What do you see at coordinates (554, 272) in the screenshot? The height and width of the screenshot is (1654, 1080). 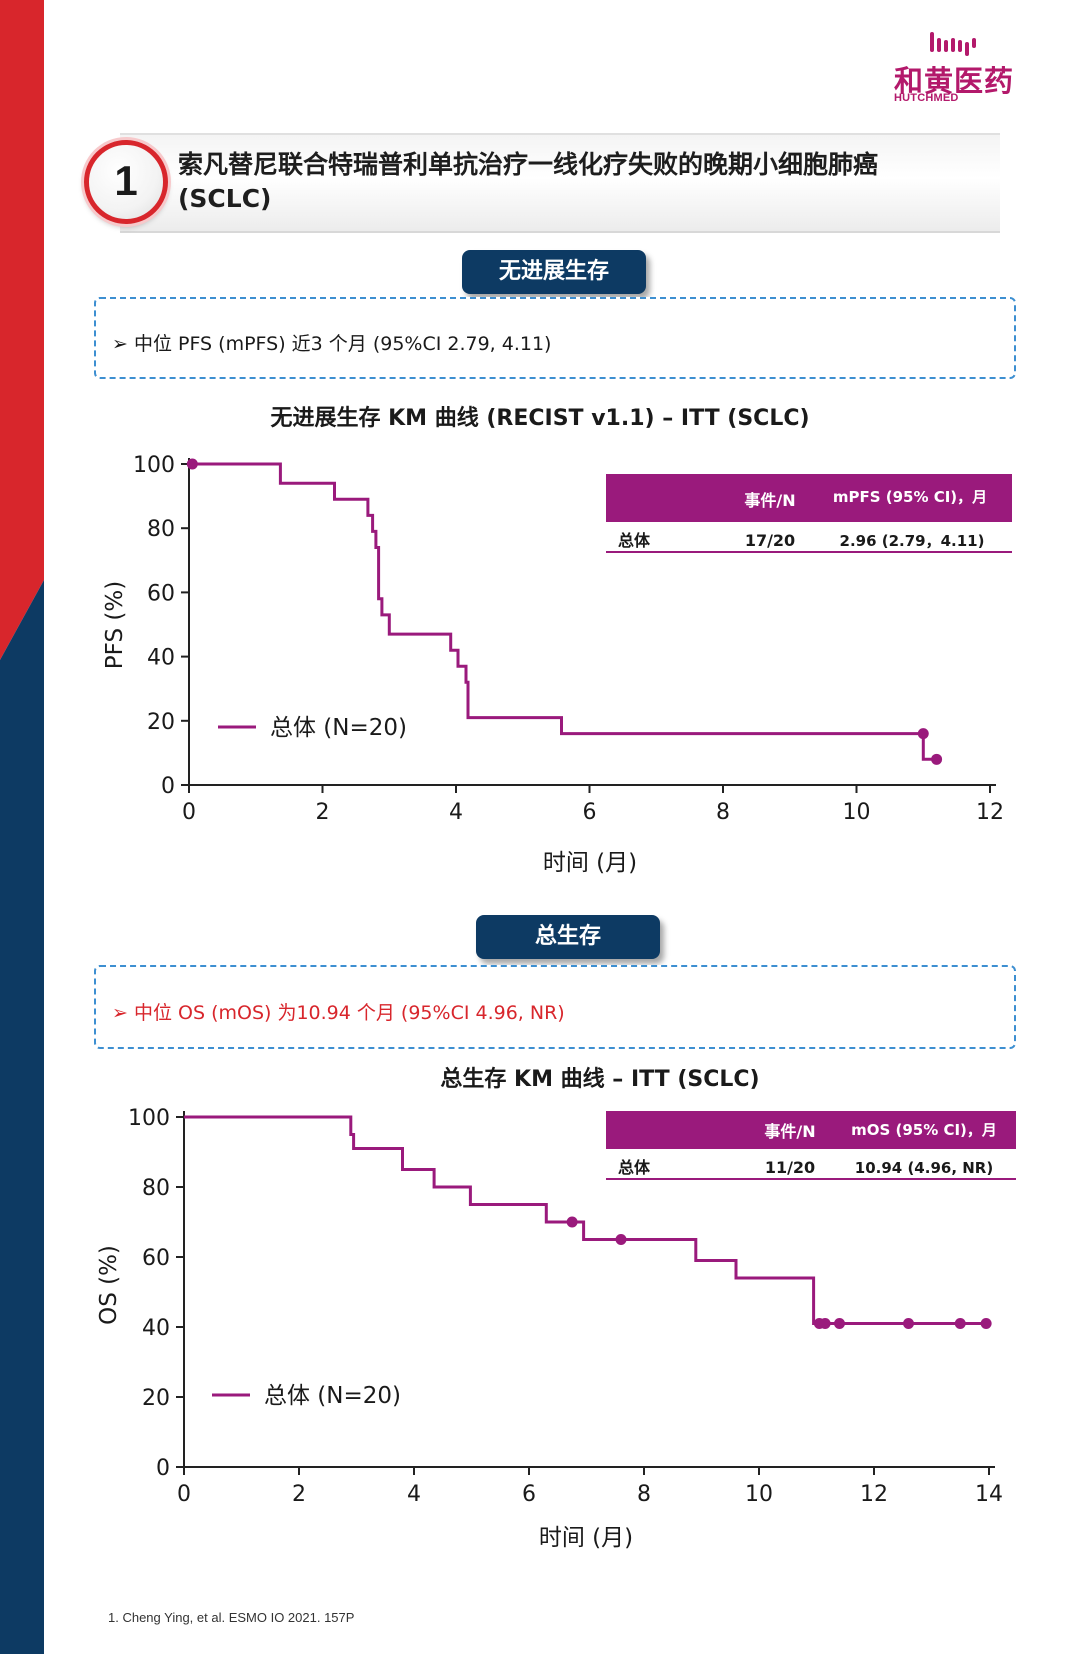 I see `pfs-pill-label: 无进展生存` at bounding box center [554, 272].